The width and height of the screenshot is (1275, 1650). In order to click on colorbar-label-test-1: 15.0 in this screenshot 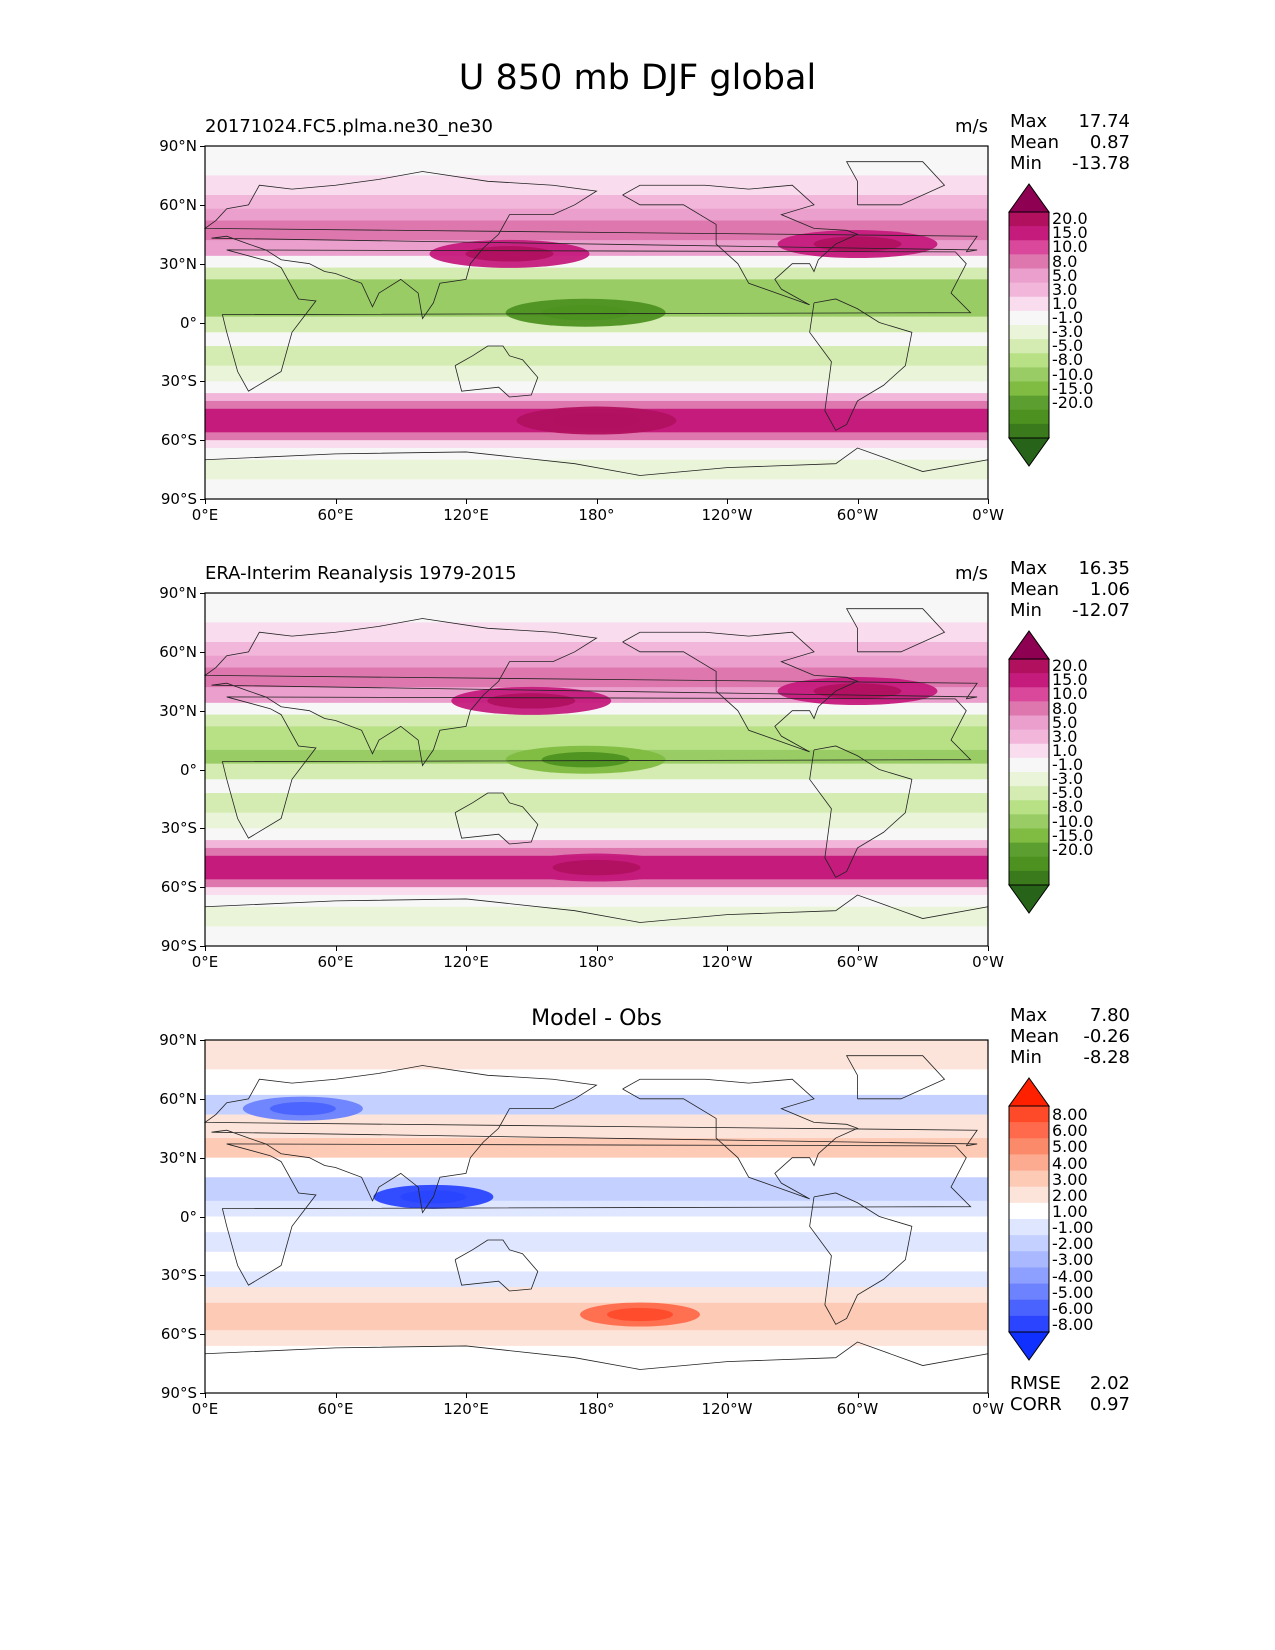, I will do `click(1070, 233)`.